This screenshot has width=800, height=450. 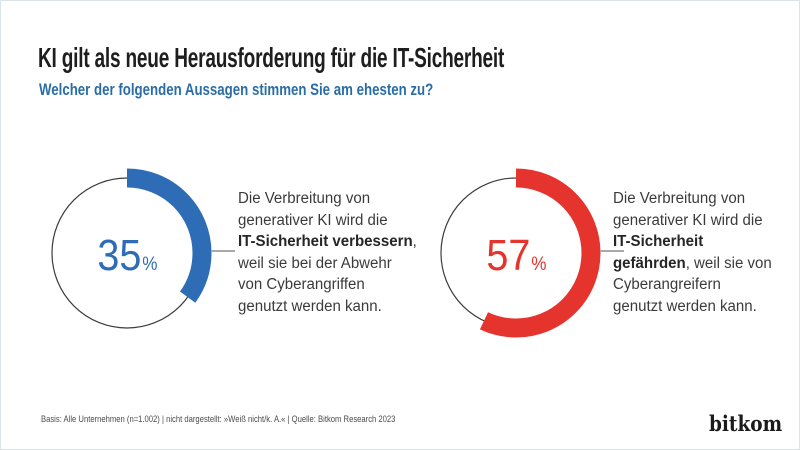 I want to click on statement-line: Cyberangreifern, so click(x=705, y=285).